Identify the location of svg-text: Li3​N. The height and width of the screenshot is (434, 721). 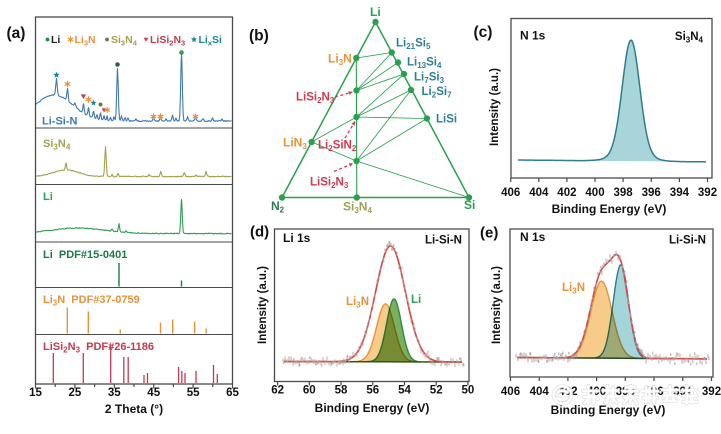
(340, 59).